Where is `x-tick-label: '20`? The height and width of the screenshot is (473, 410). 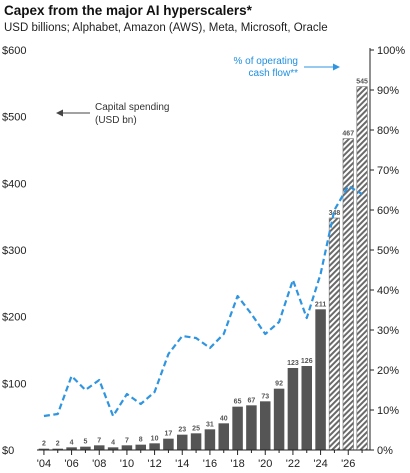 x-tick-label: '20 is located at coordinates (265, 464).